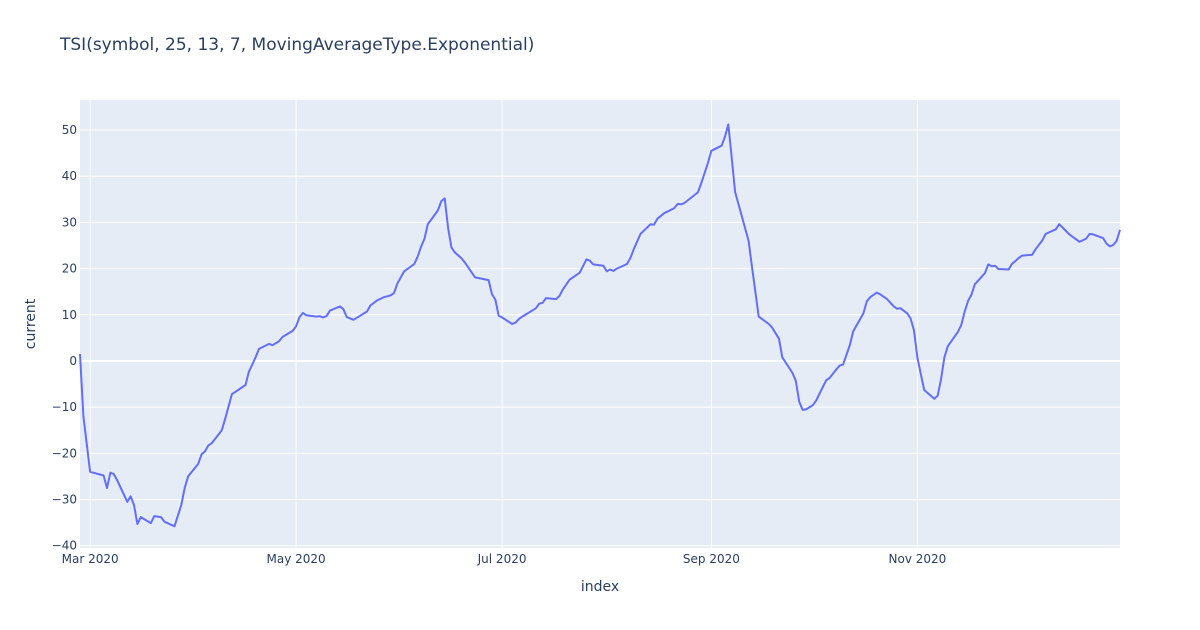  Describe the element at coordinates (69, 222) in the screenshot. I see `y-tick-label: 30` at that location.